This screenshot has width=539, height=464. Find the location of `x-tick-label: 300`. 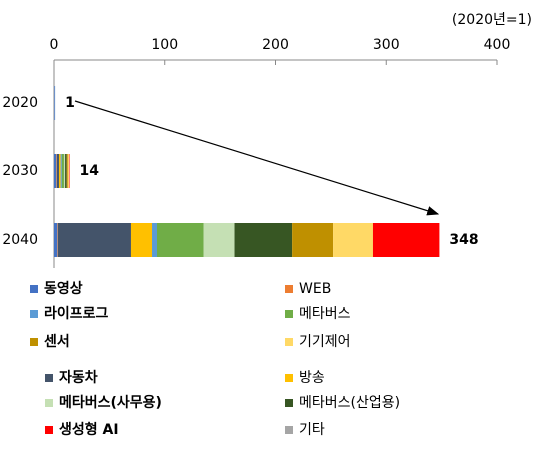

x-tick-label: 300 is located at coordinates (386, 45).